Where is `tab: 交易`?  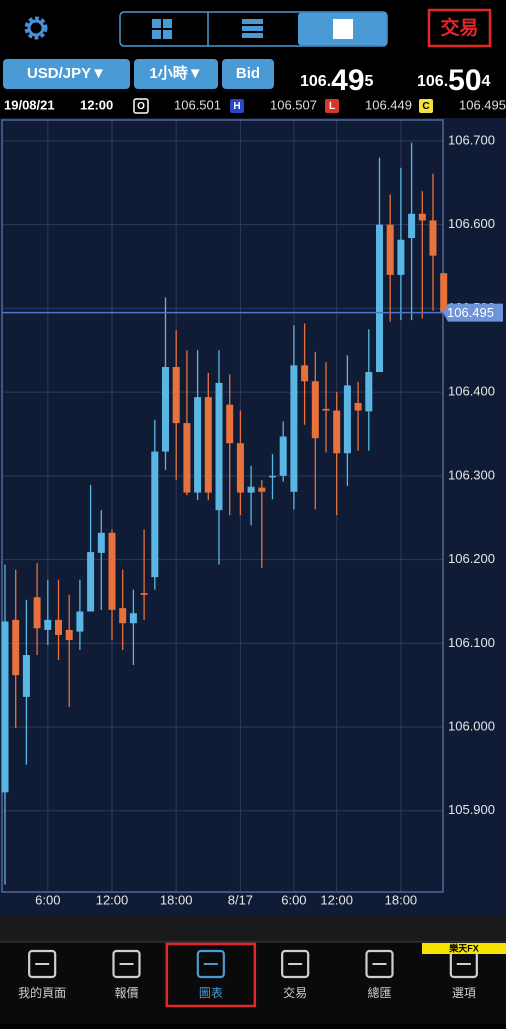
tab: 交易 is located at coordinates (295, 974).